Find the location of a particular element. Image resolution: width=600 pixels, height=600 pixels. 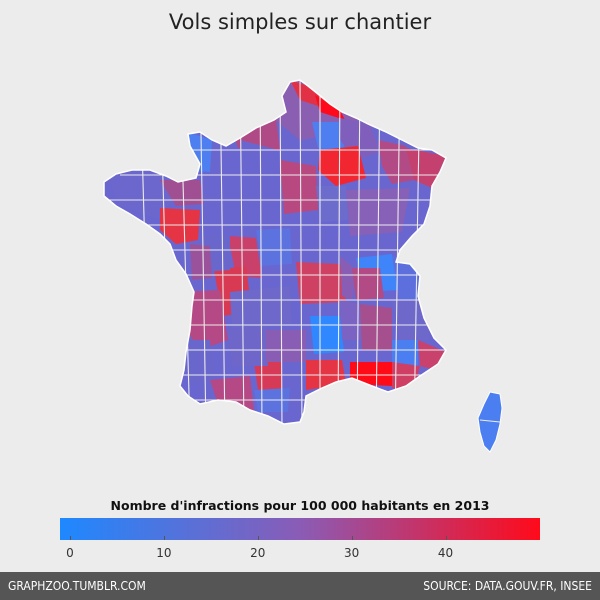

legend-tick-label: 10 is located at coordinates (164, 553).